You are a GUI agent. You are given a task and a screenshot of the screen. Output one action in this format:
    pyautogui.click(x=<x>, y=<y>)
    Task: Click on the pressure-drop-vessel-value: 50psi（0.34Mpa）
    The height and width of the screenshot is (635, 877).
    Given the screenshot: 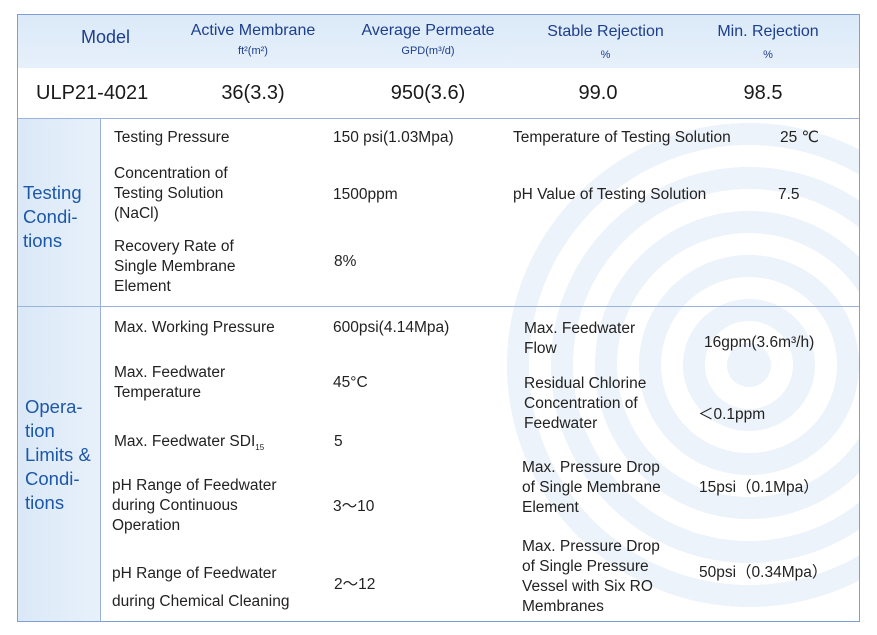 What is the action you would take?
    pyautogui.click(x=763, y=572)
    